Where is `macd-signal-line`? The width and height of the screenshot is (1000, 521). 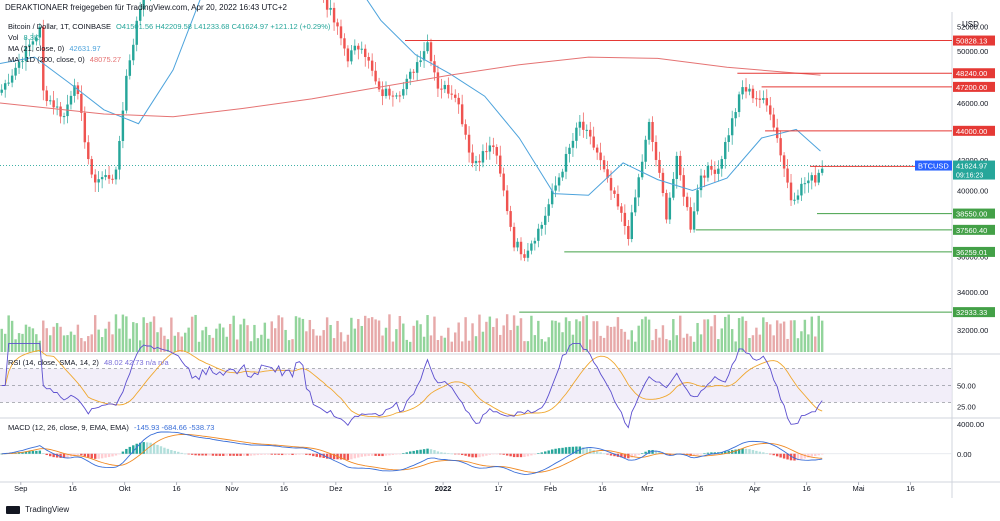 macd-signal-line is located at coordinates (412, 453).